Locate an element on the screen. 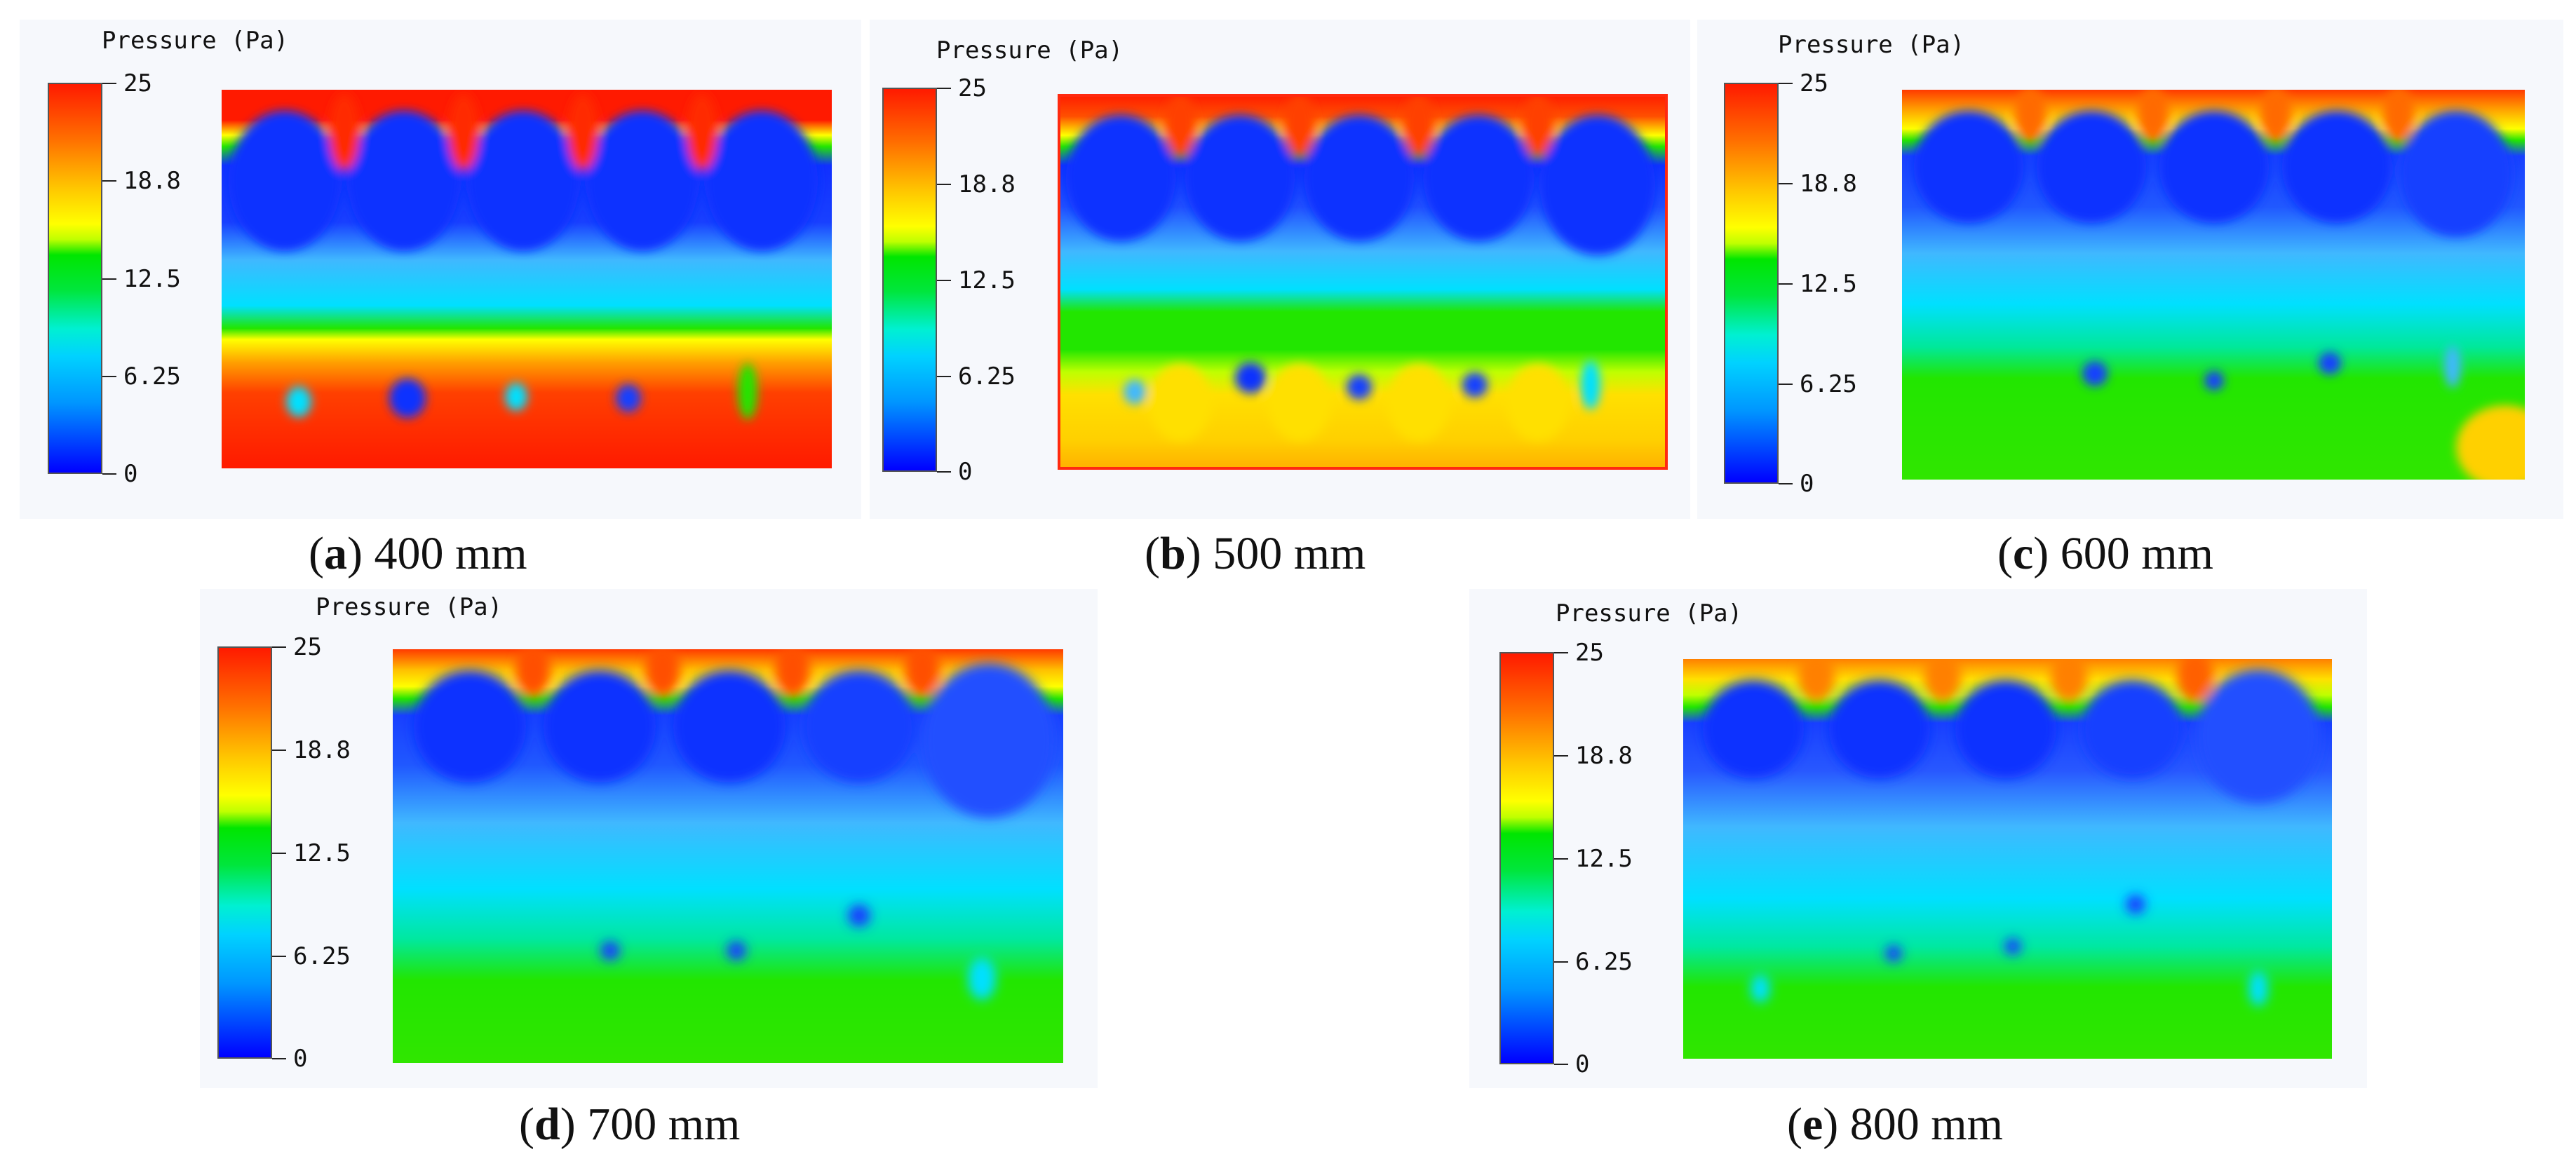 The height and width of the screenshot is (1173, 2576). caption-a: (a) 400 mm is located at coordinates (418, 553).